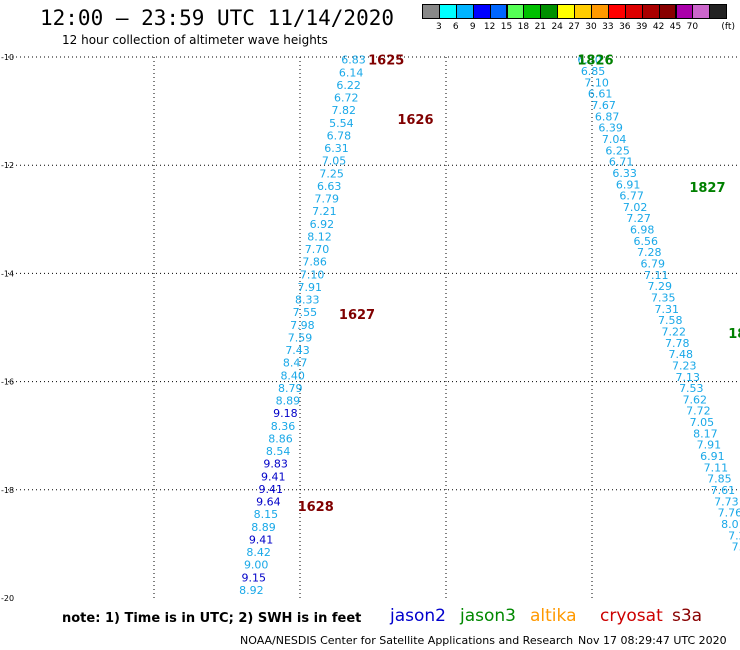  I want to click on pass-number-label: 1628, so click(316, 507).